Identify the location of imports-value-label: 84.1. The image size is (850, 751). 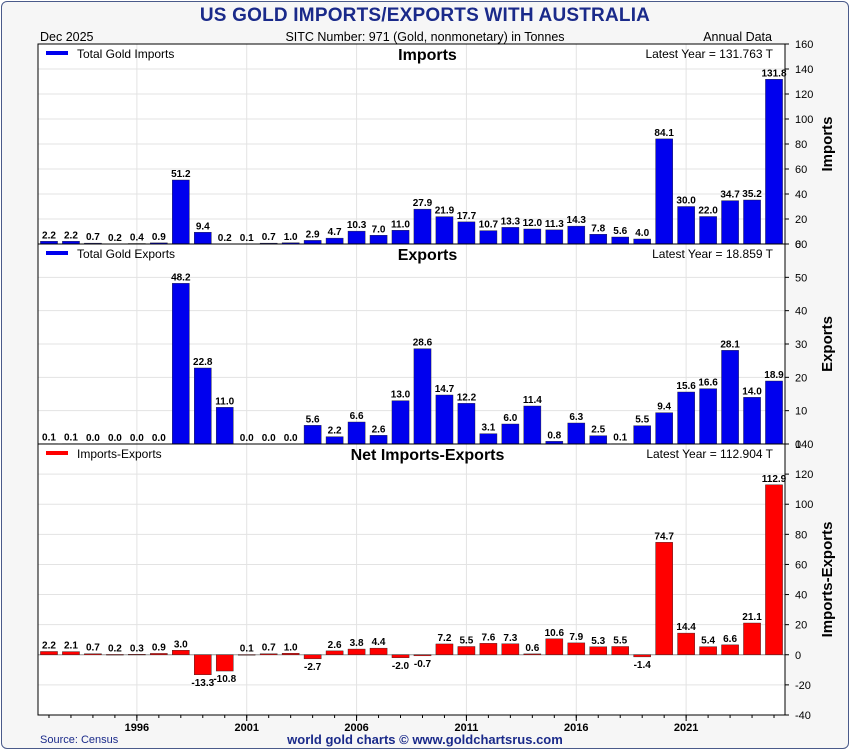
(664, 133).